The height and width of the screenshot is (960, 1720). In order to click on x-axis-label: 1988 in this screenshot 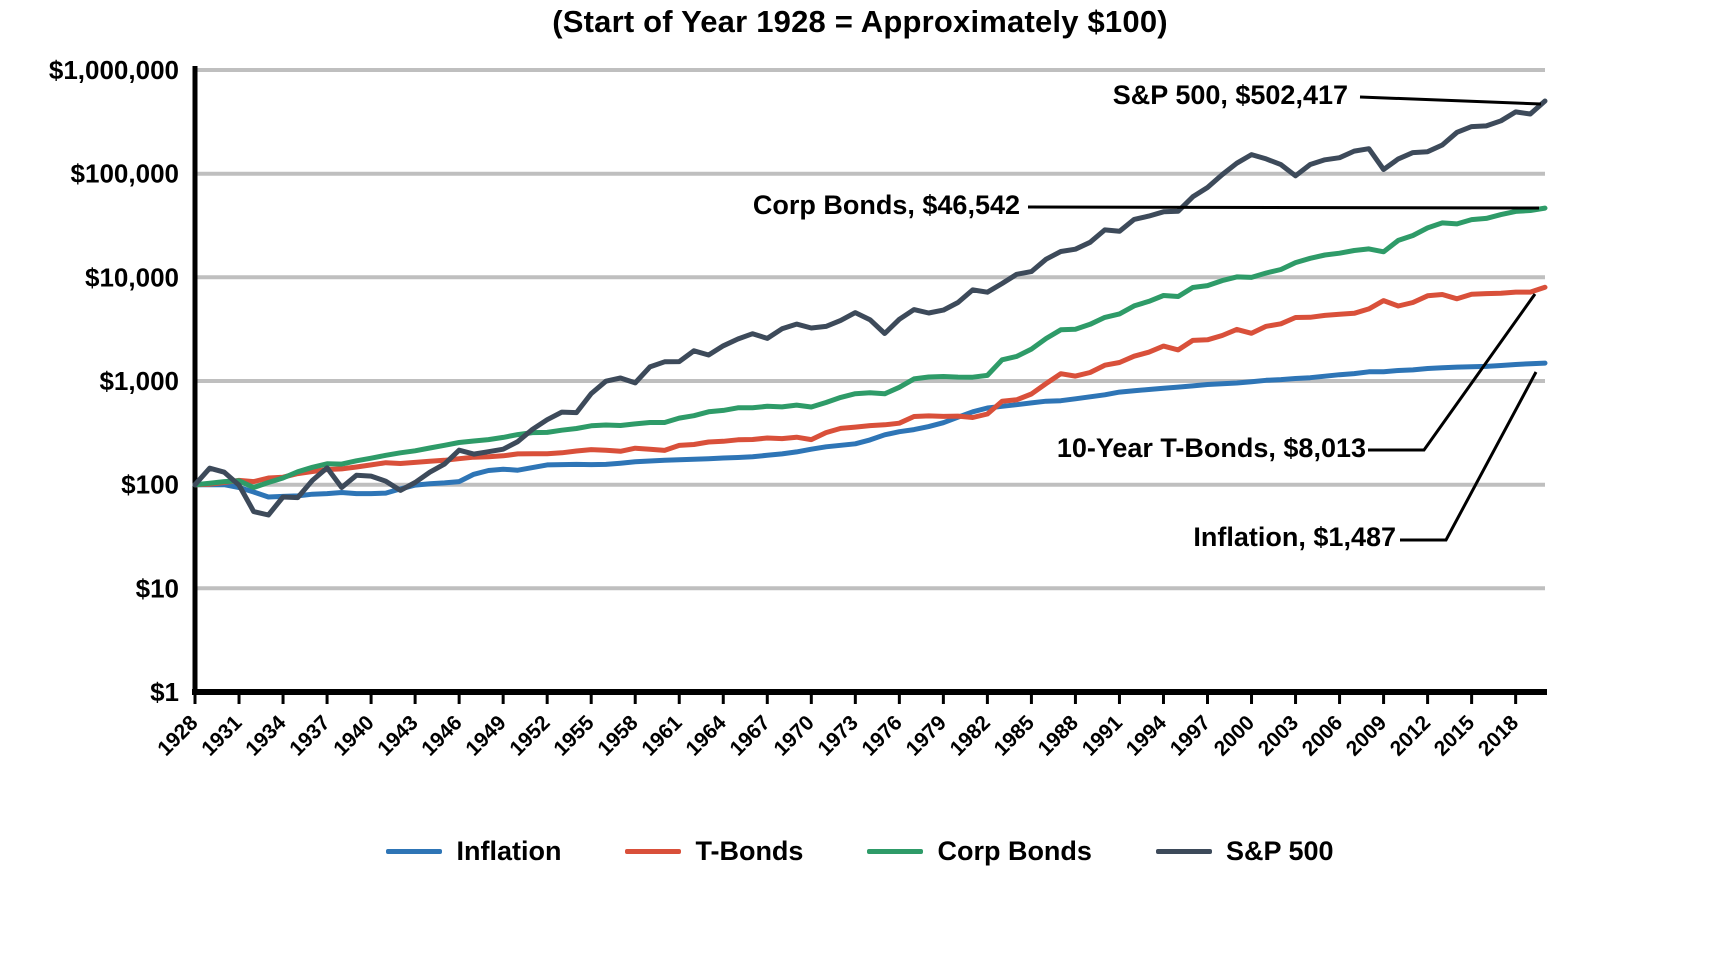, I will do `click(1059, 736)`.